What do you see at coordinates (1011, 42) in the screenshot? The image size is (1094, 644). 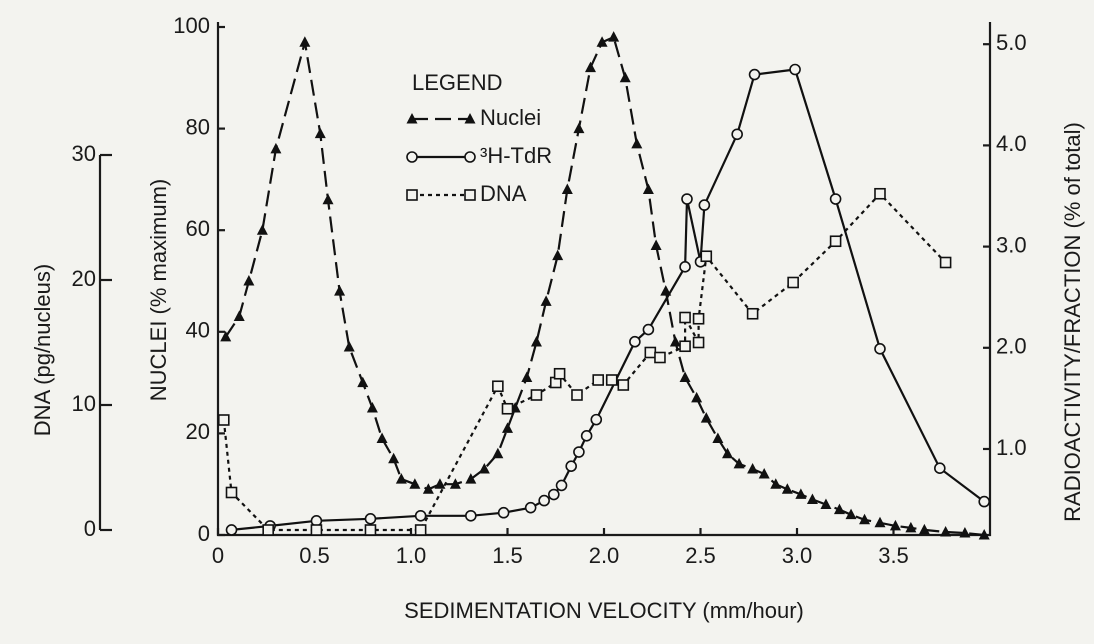 I see `y2-tick-label: 5.0` at bounding box center [1011, 42].